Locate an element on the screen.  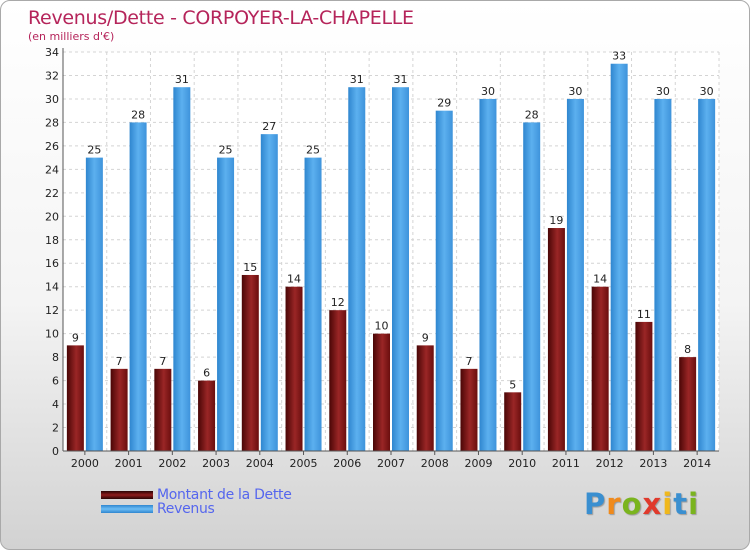
chart-subtitle: (en milliers d'€) is located at coordinates (71, 36).